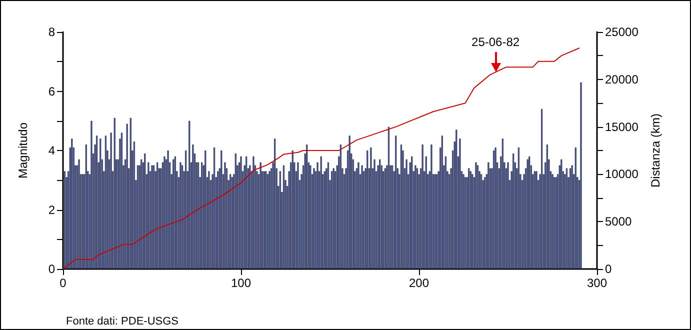  I want to click on y2-axis-title: Distanza (km), so click(655, 150).